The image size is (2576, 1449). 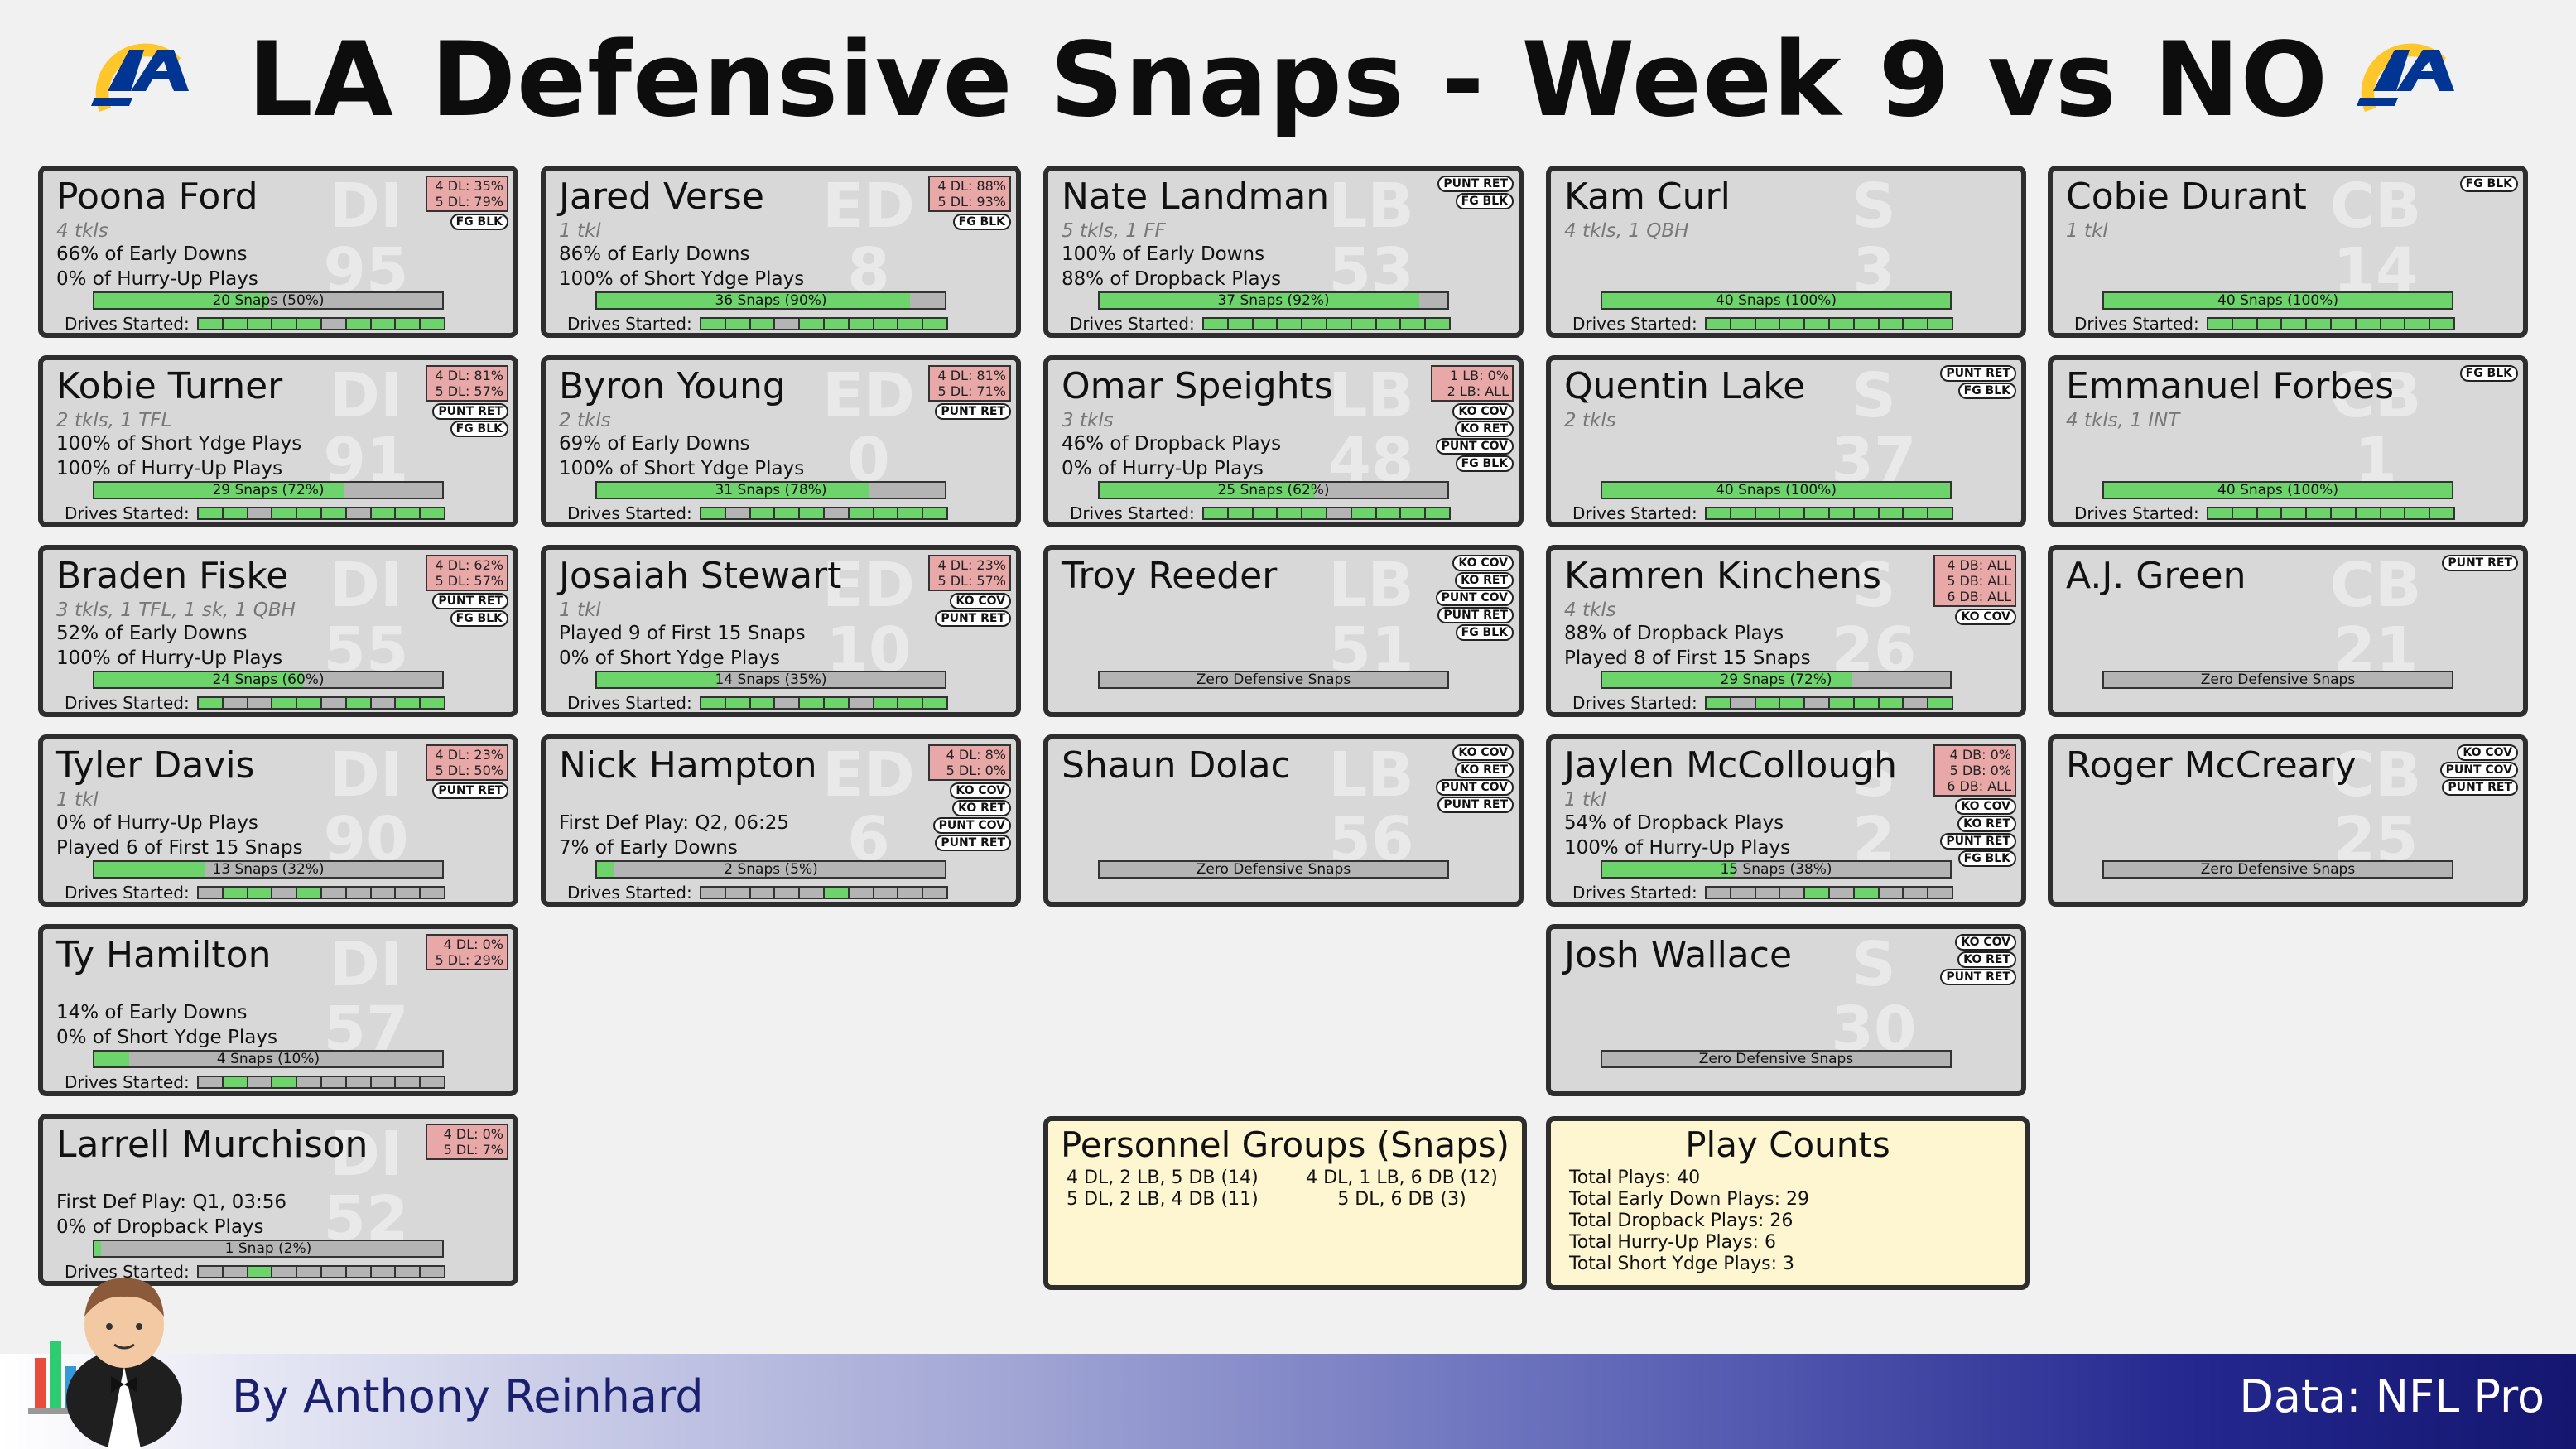 I want to click on unit-usage-box: 1 LB: 0% 2 LB: ALL, so click(x=1472, y=383).